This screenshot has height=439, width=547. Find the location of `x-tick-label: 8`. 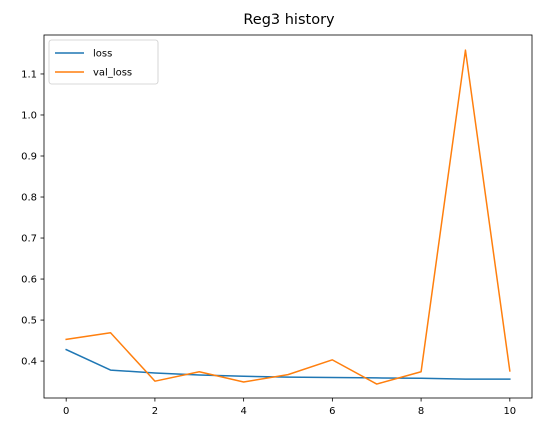

x-tick-label: 8 is located at coordinates (421, 411).